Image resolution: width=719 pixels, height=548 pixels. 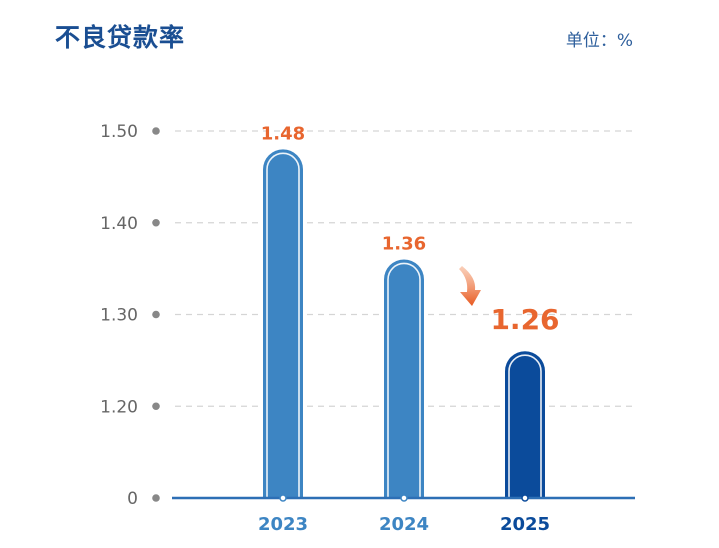 What do you see at coordinates (470, 286) in the screenshot?
I see `down-arrow-icon` at bounding box center [470, 286].